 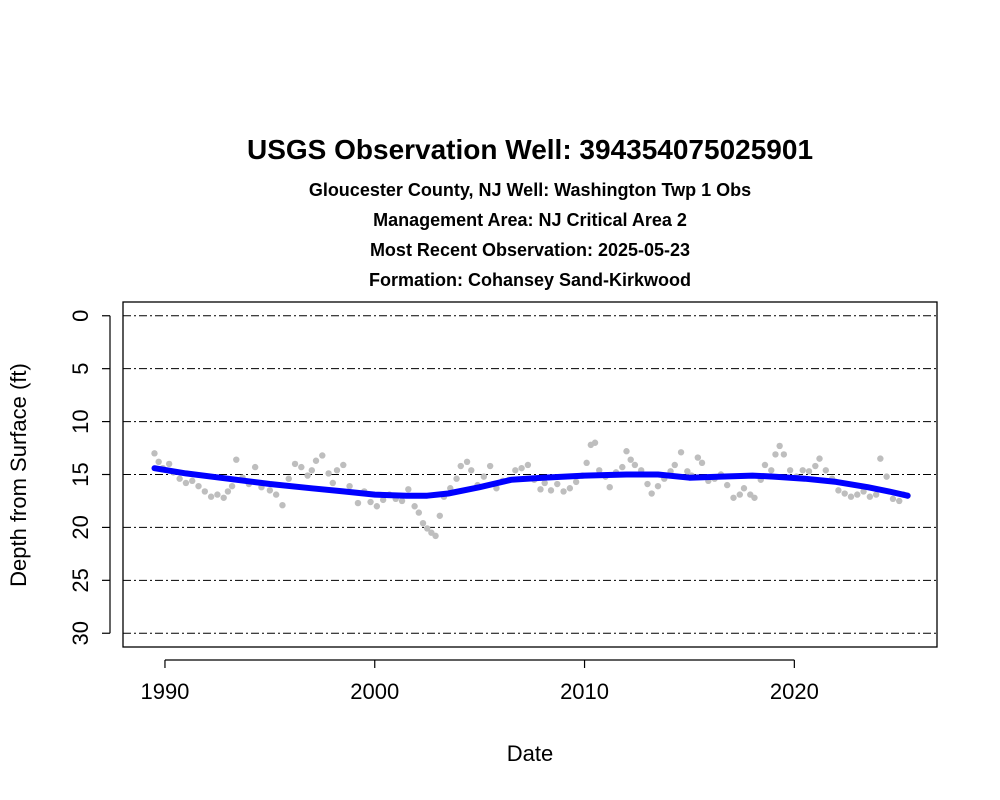 What do you see at coordinates (80, 633) in the screenshot?
I see `y-tick-label: 30` at bounding box center [80, 633].